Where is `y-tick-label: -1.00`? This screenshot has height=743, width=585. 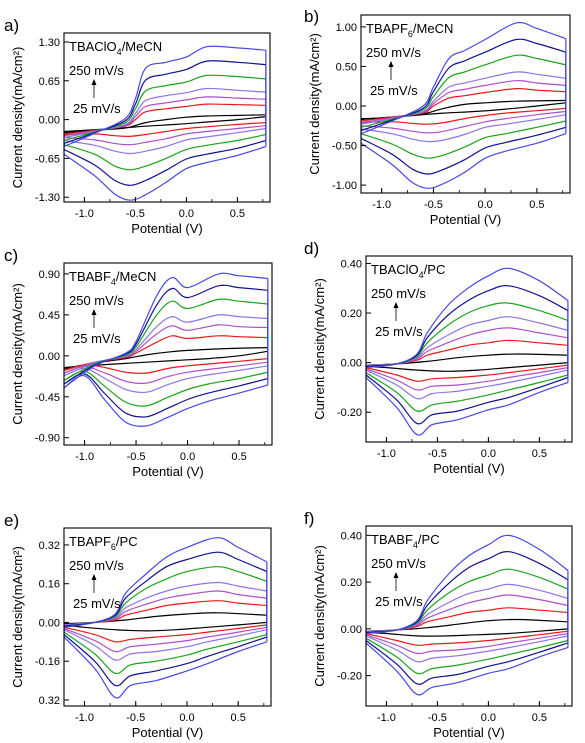 y-tick-label: -1.00 is located at coordinates (344, 186).